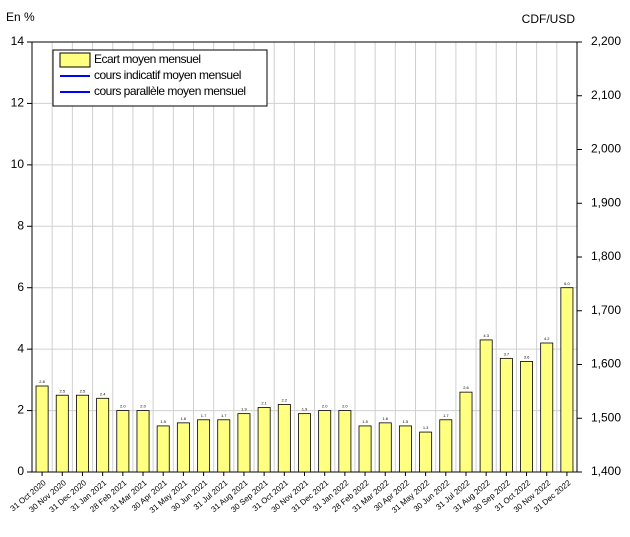 Image resolution: width=630 pixels, height=537 pixels. What do you see at coordinates (549, 19) in the screenshot?
I see `y2-axis-label: CDF/USD` at bounding box center [549, 19].